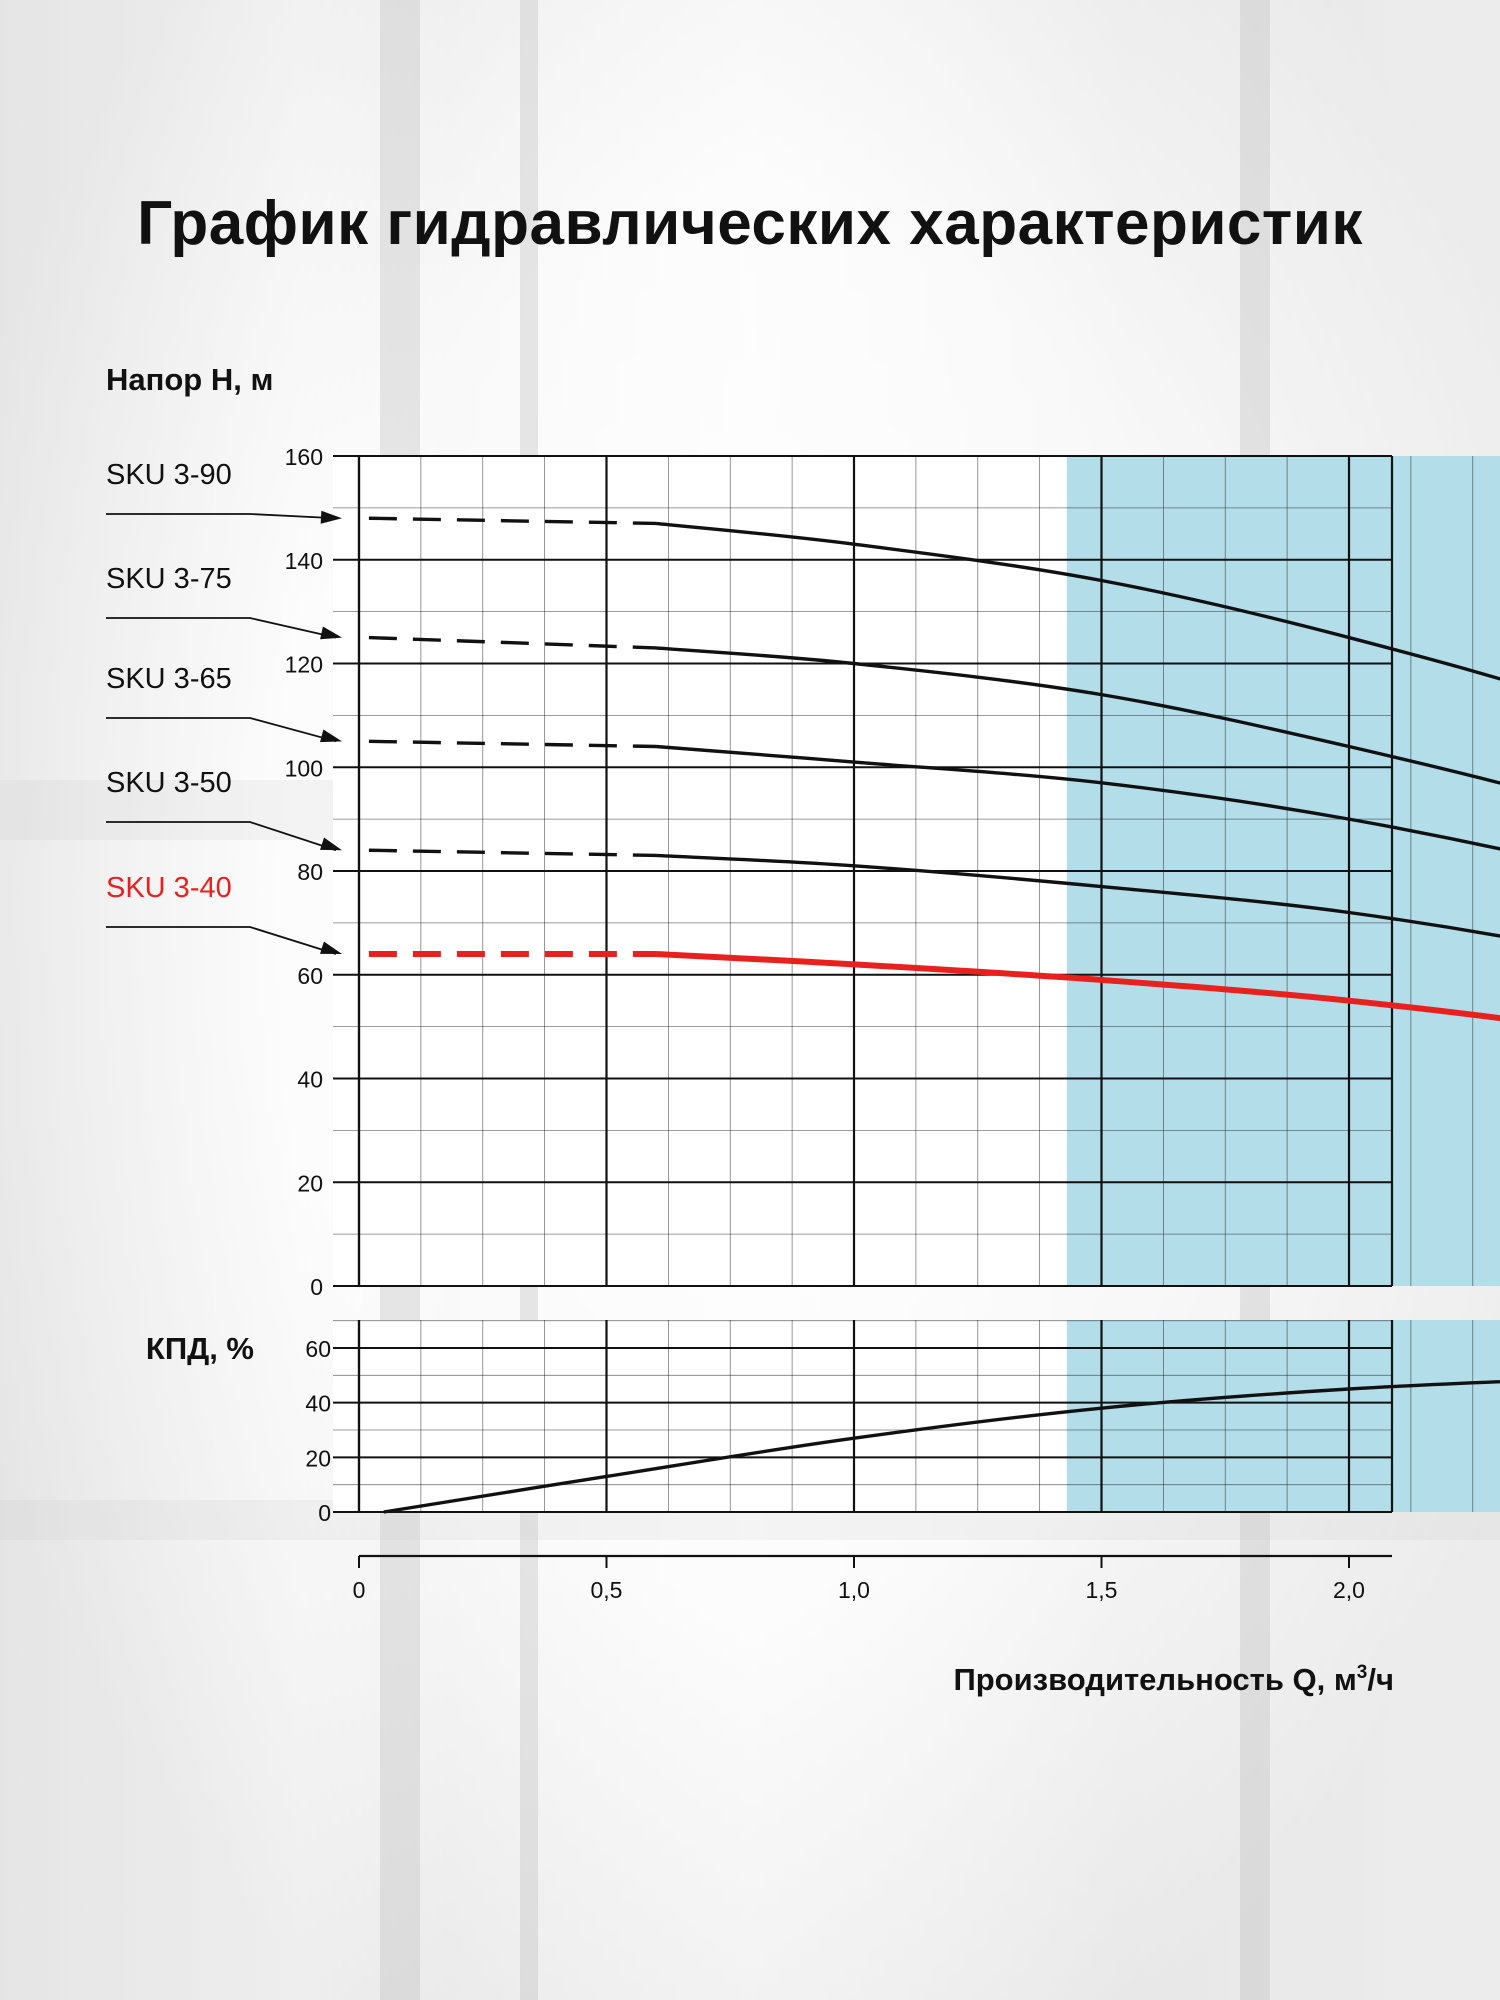 Image resolution: width=1500 pixels, height=2000 pixels. What do you see at coordinates (169, 475) in the screenshot?
I see `series-label-0: SKU 3-90` at bounding box center [169, 475].